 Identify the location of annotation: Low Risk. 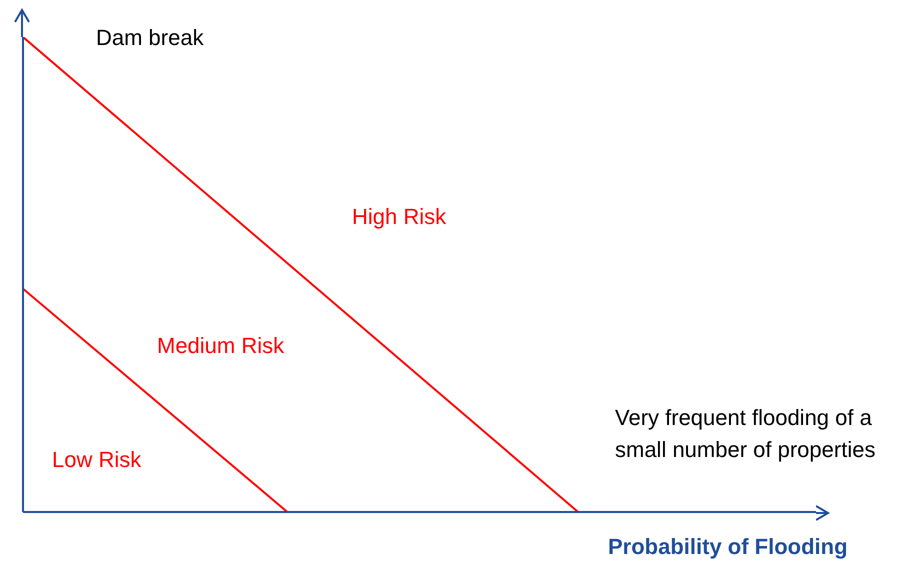
(97, 460).